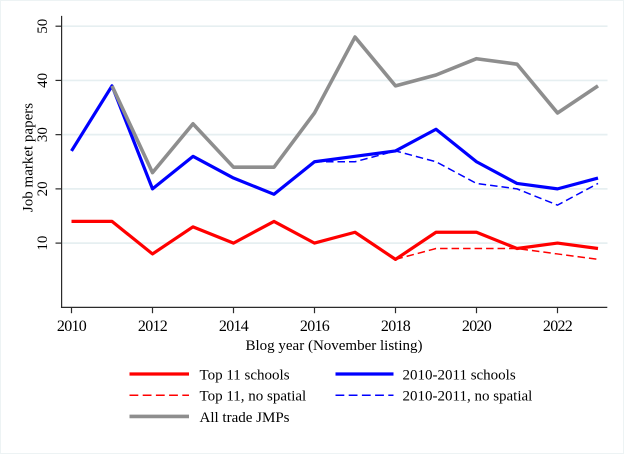  Describe the element at coordinates (29, 157) in the screenshot. I see `svg-text: Job market papers` at that location.